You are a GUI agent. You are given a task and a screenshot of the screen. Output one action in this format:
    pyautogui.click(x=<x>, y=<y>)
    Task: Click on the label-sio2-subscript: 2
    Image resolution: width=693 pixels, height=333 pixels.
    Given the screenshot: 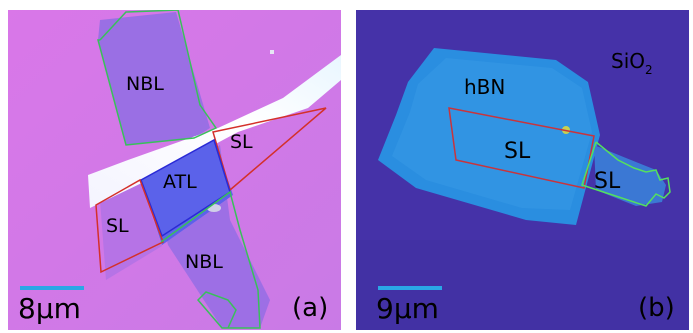 What is the action you would take?
    pyautogui.click(x=649, y=70)
    